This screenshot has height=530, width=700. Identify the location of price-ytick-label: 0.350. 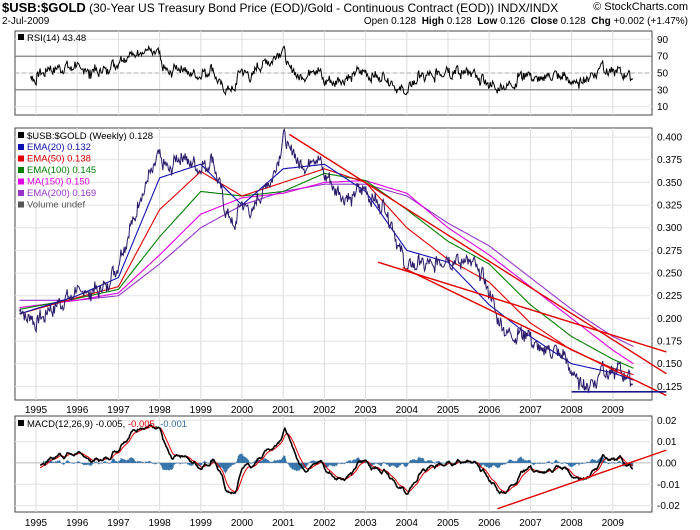
(669, 183).